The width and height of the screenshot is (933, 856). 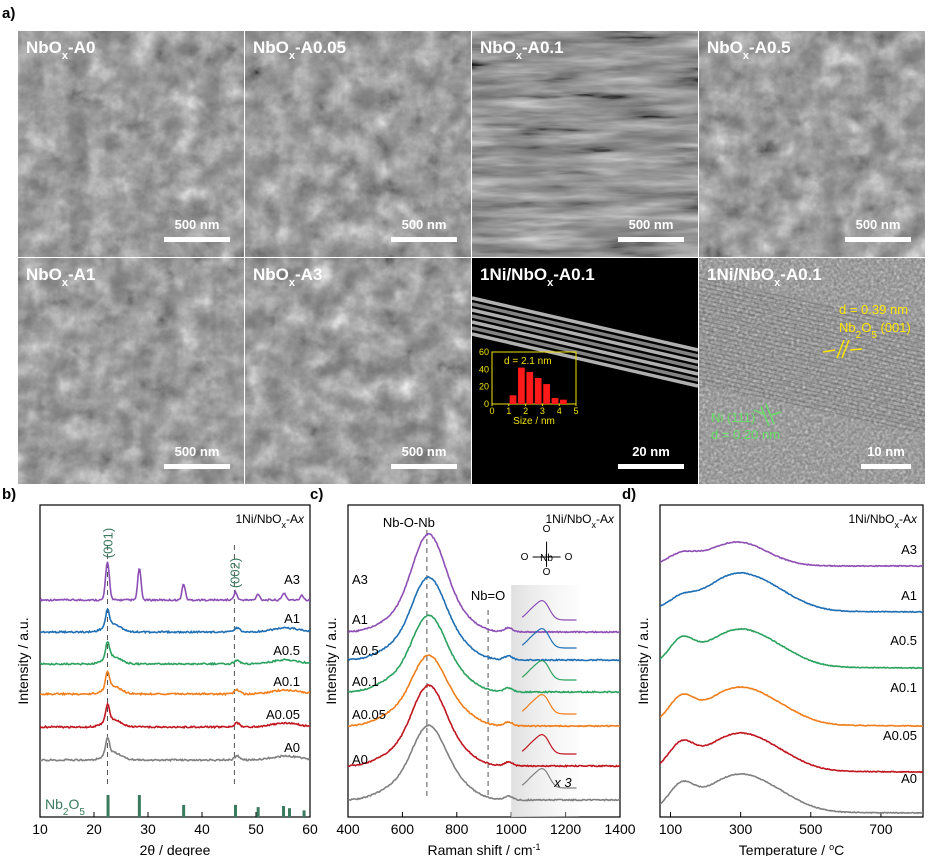 What do you see at coordinates (175, 661) in the screenshot?
I see `plot-frame` at bounding box center [175, 661].